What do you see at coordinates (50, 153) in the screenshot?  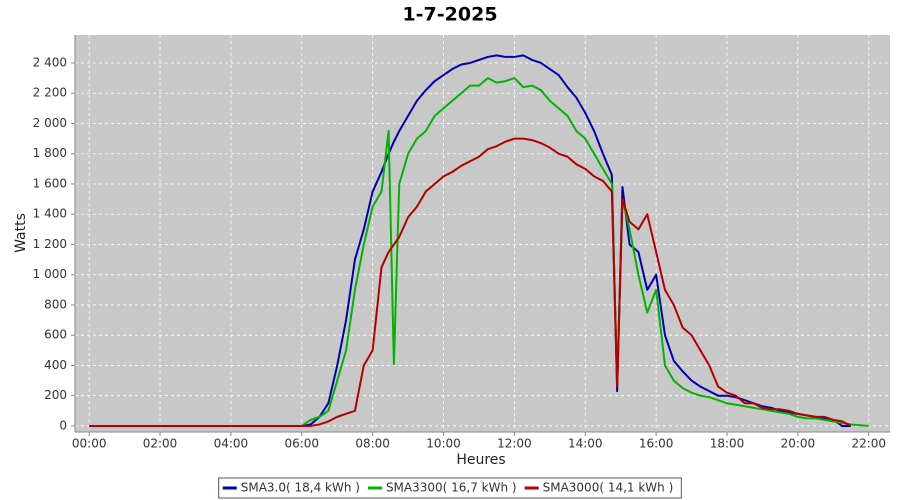 I see `y-tick-label: 1 800` at bounding box center [50, 153].